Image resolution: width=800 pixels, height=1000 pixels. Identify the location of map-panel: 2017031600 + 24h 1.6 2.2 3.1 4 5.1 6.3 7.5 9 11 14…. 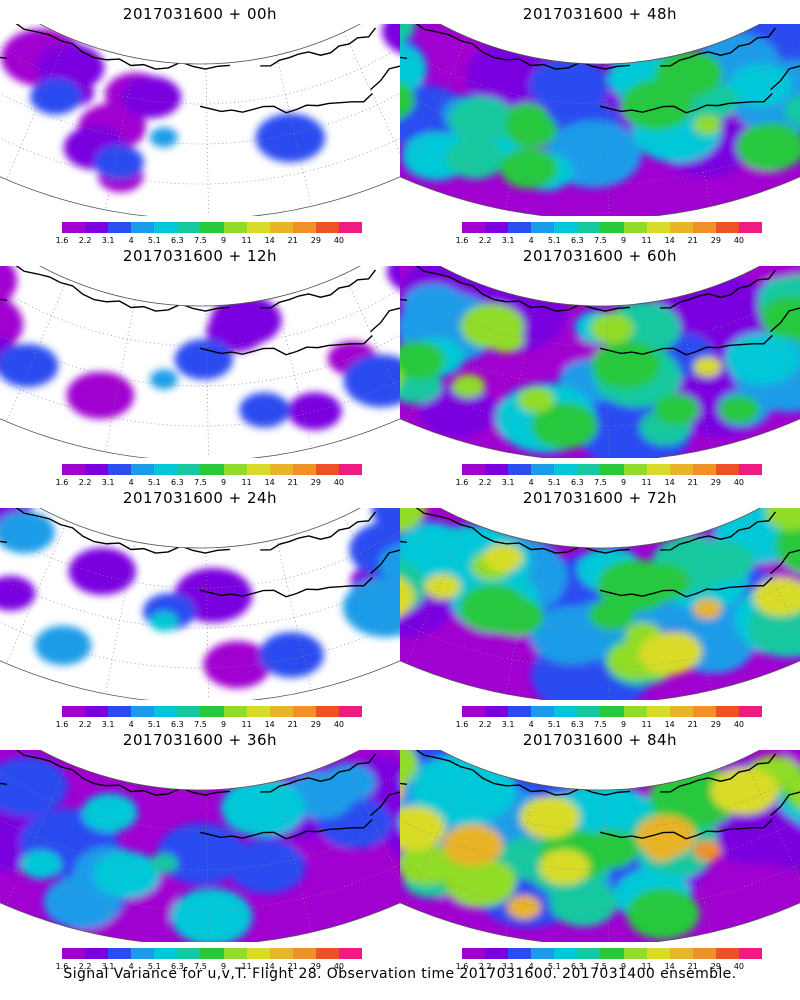
(200, 609).